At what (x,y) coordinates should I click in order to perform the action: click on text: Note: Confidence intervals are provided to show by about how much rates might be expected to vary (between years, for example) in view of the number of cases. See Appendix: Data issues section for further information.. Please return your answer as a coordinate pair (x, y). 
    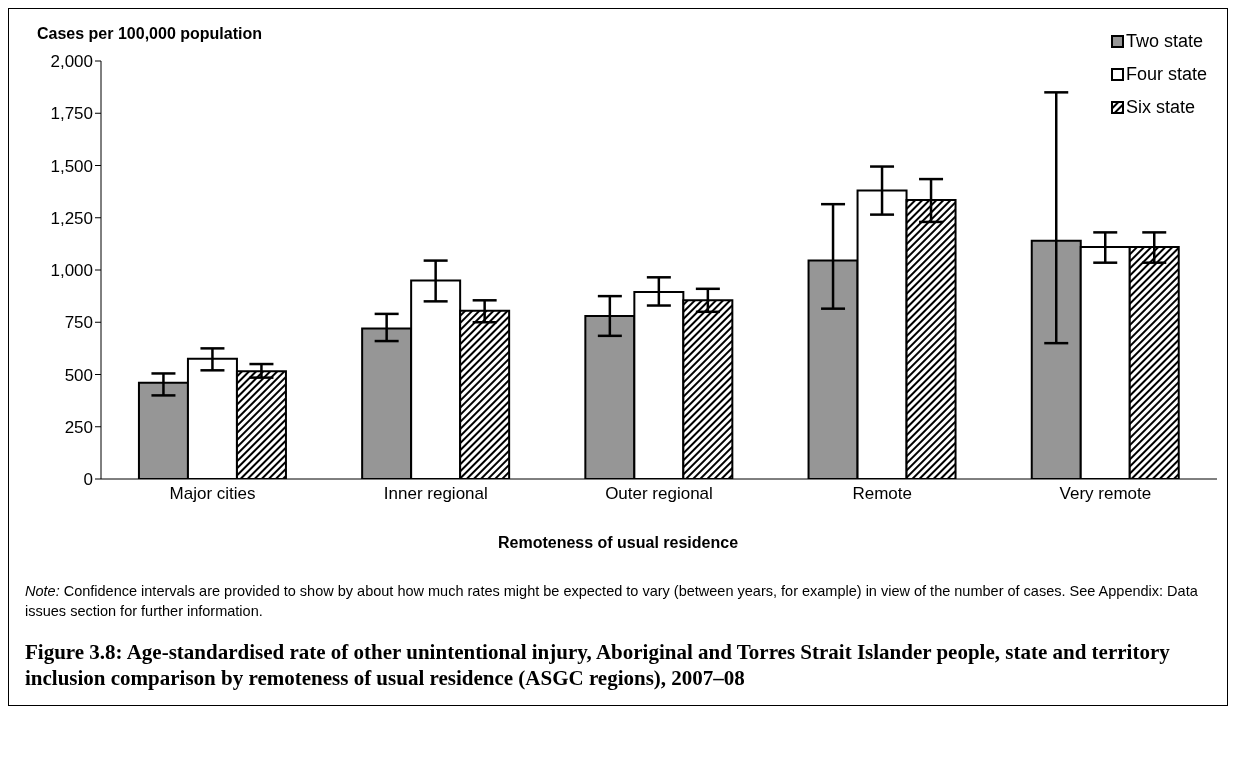
    Looking at the image, I should click on (611, 601).